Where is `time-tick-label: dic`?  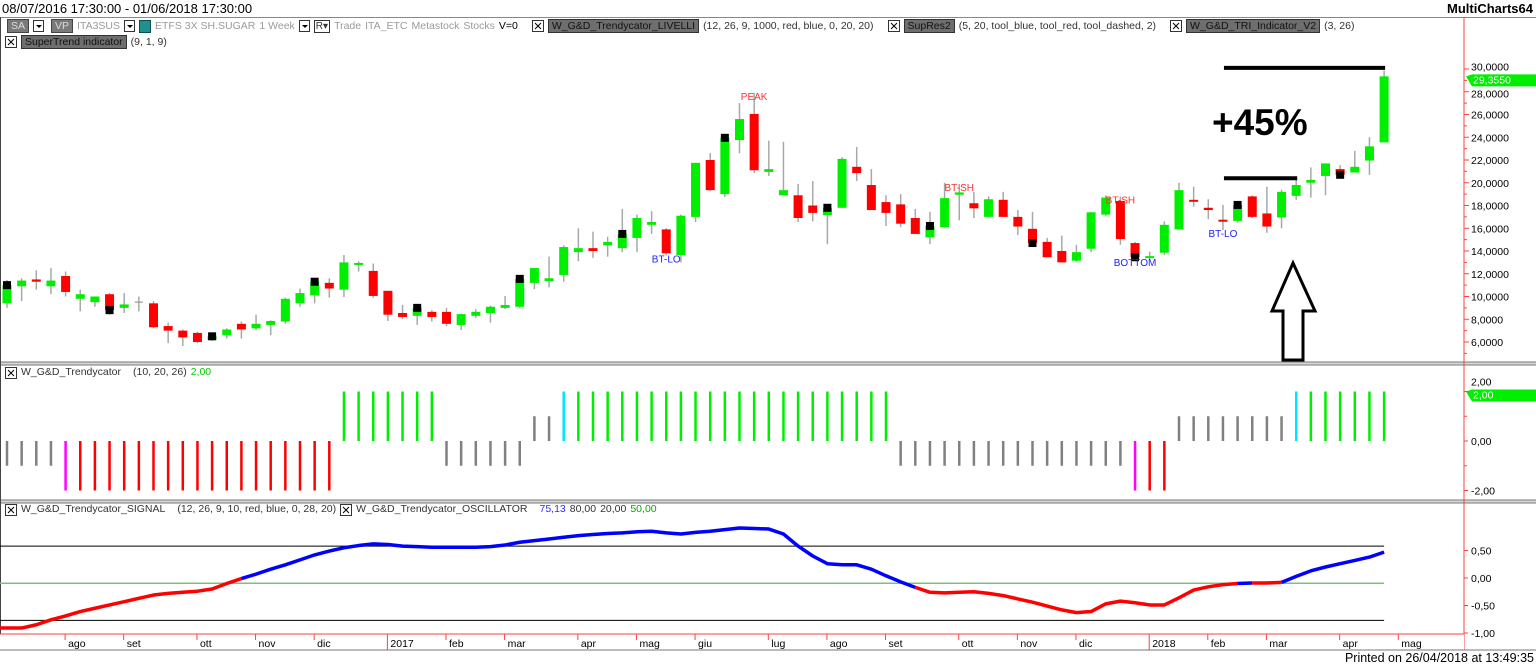
time-tick-label: dic is located at coordinates (323, 644).